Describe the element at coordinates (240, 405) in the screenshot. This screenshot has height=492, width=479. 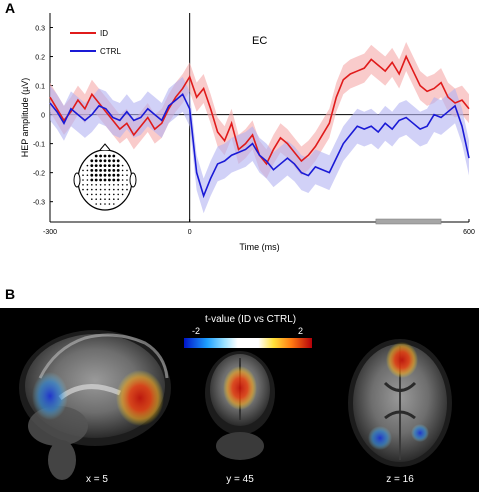
I see `coronal-slice` at that location.